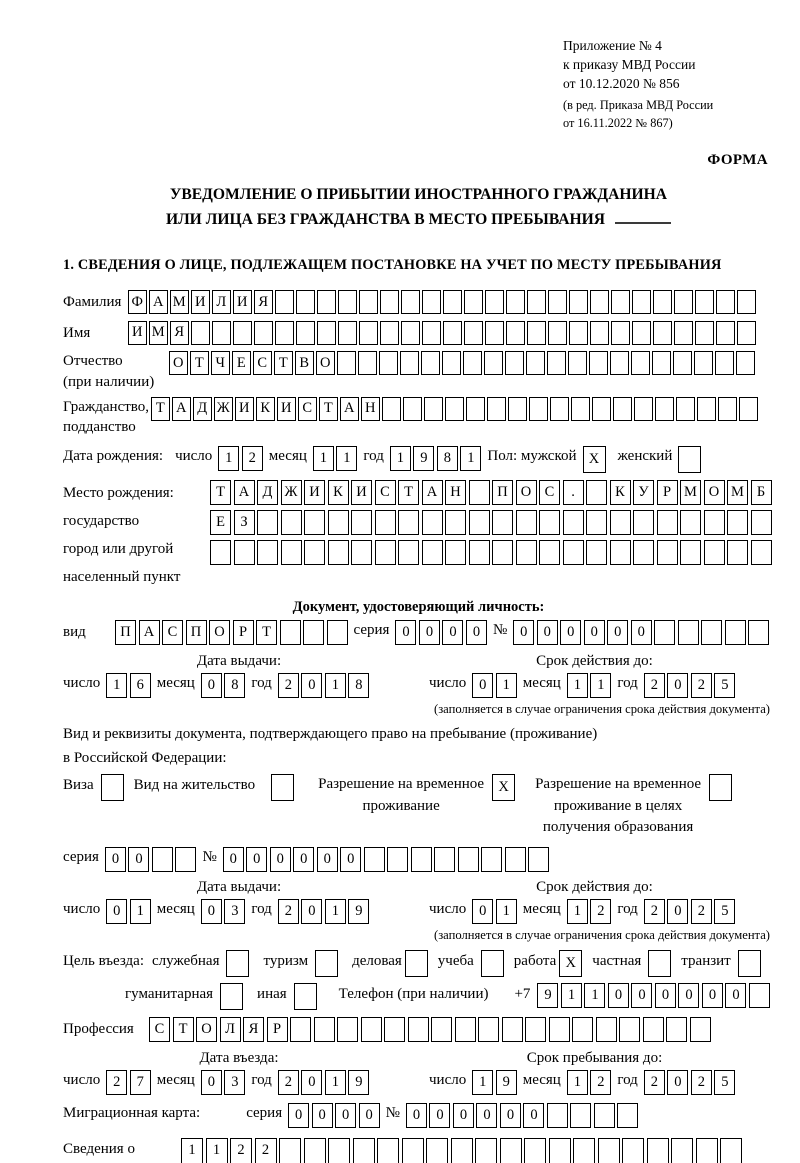 The image size is (800, 1163). What do you see at coordinates (199, 363) in the screenshot?
I see `char-cell: Т` at bounding box center [199, 363].